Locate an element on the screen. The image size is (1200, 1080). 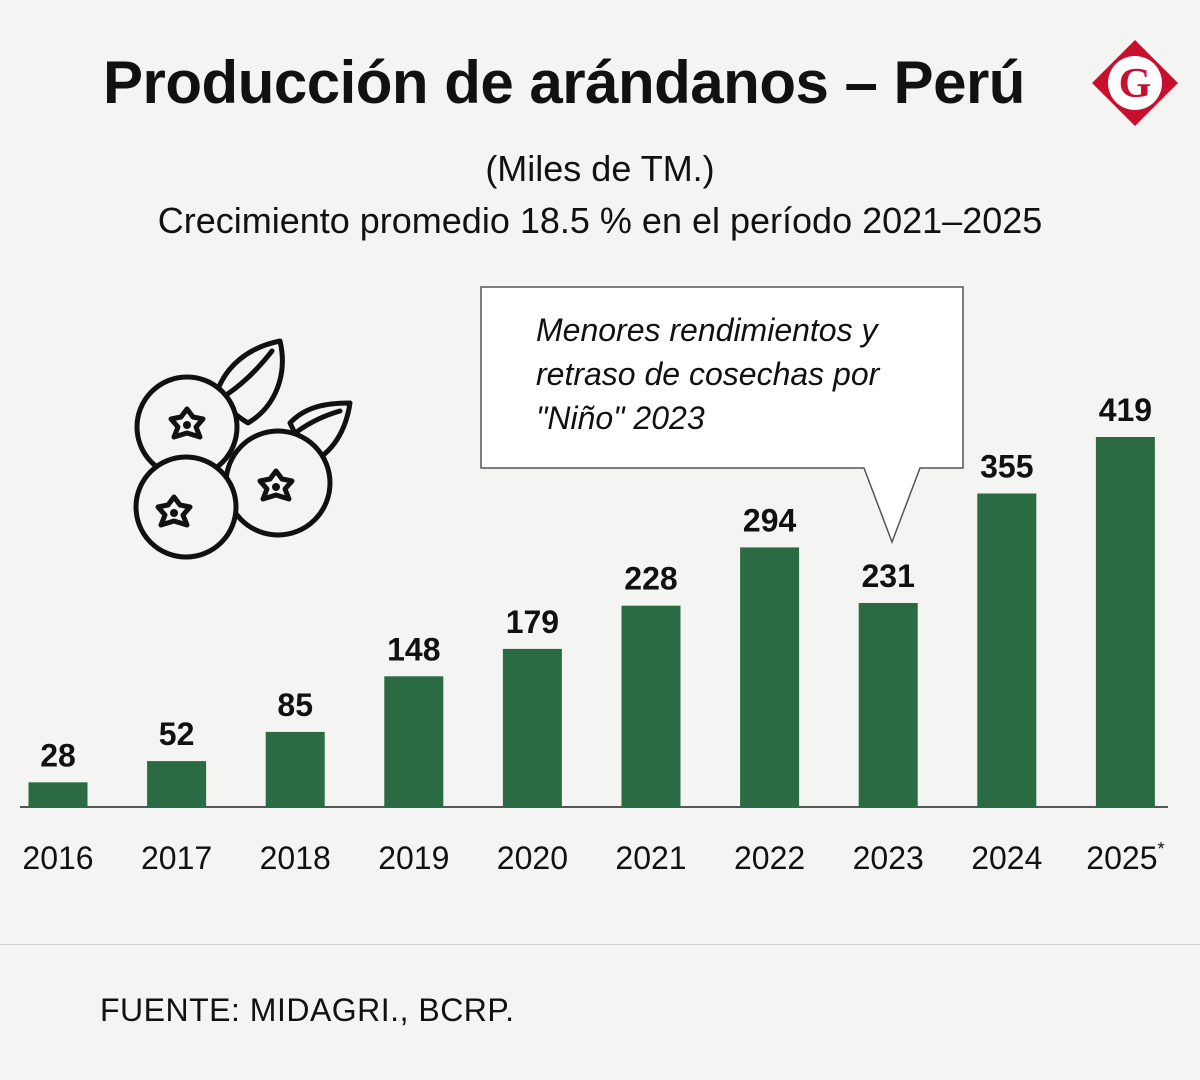
bar-2021 is located at coordinates (651, 706).